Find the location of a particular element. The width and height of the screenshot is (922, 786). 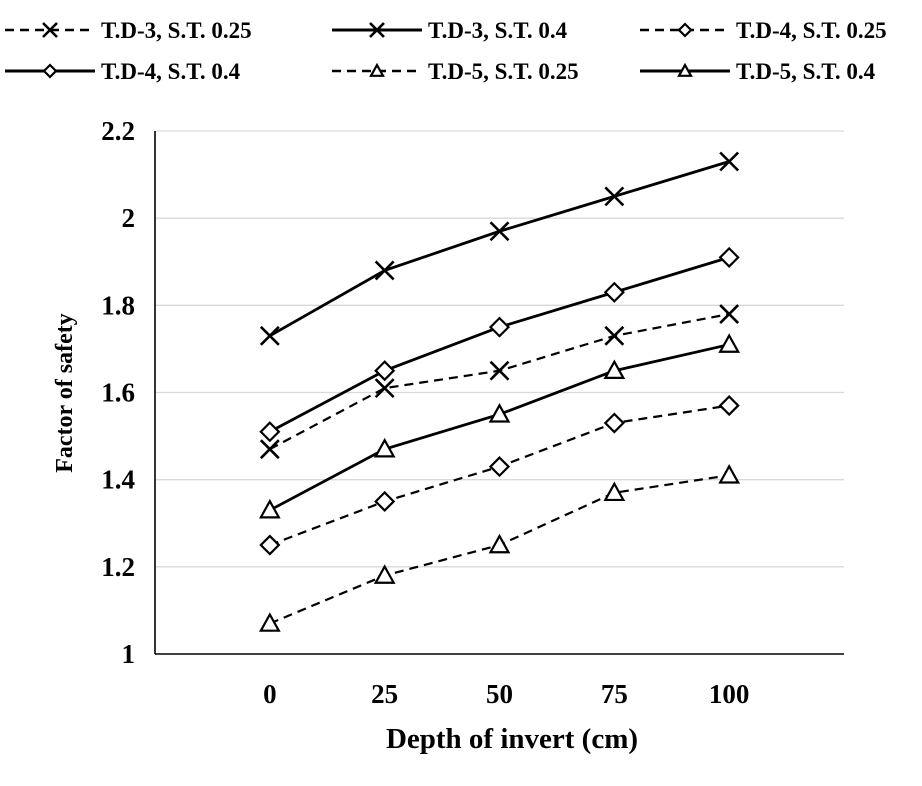

legend-label: T.D-3, S.T. 0.25 is located at coordinates (176, 30).